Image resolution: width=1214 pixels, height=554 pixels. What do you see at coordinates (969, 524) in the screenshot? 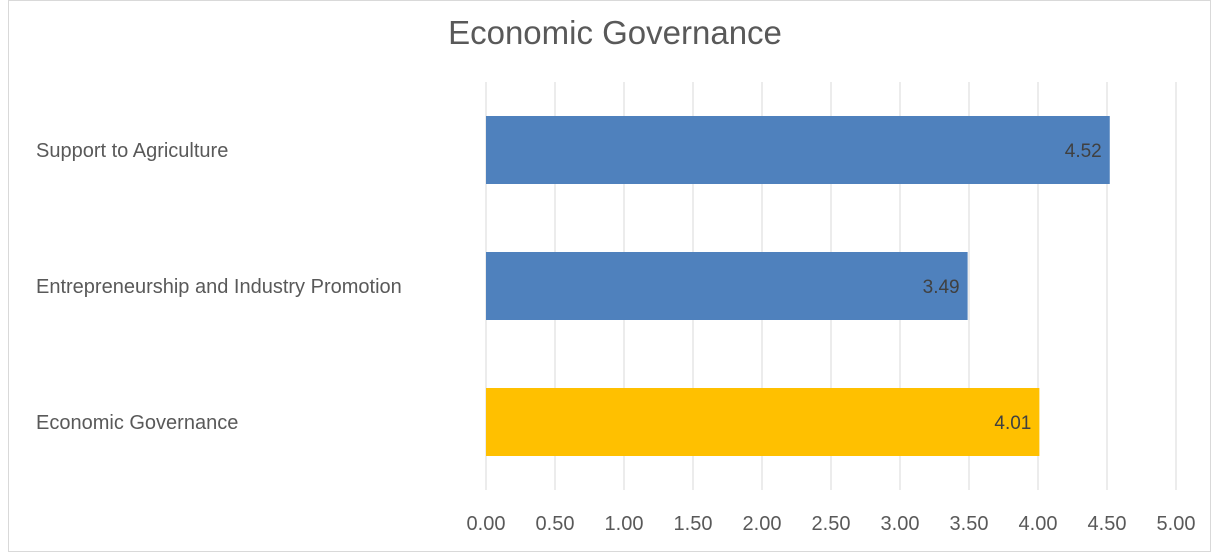
I see `x-tick-label: 3.50` at bounding box center [969, 524].